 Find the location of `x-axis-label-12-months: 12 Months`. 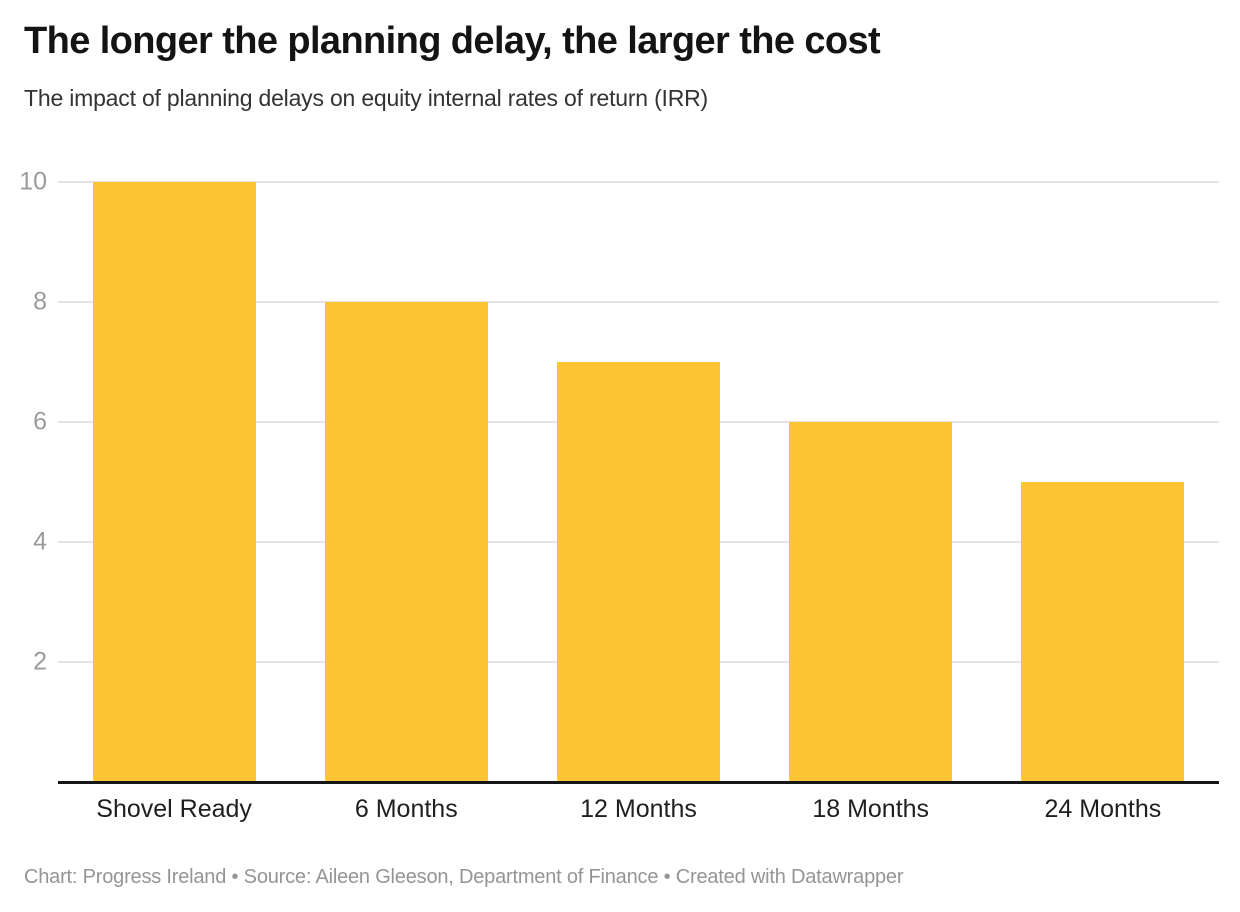

x-axis-label-12-months: 12 Months is located at coordinates (638, 809).